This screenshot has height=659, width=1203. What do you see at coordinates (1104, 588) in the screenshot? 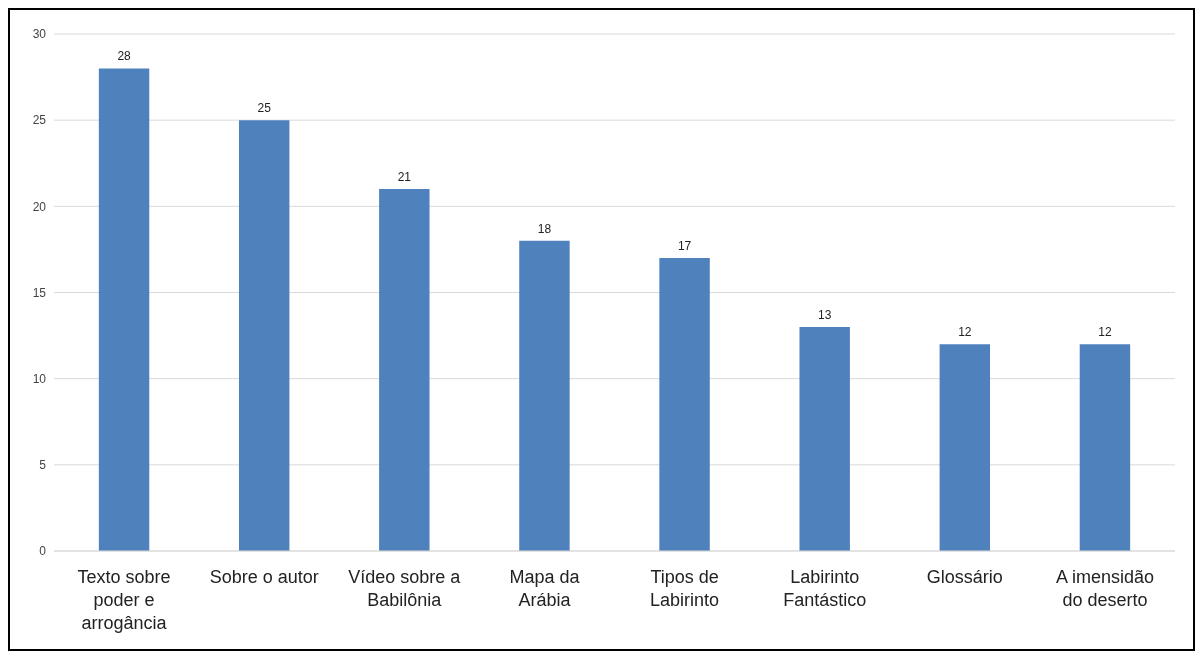
I see `x-tick-label: A imensidão do deserto` at bounding box center [1104, 588].